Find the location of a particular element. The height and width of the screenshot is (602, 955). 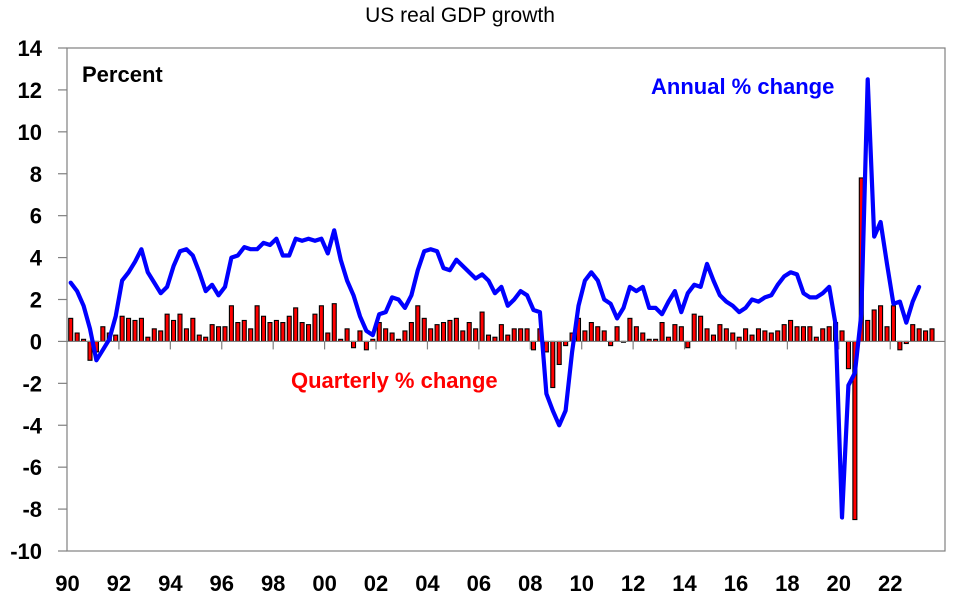

x-tick-label: 92 is located at coordinates (119, 583).